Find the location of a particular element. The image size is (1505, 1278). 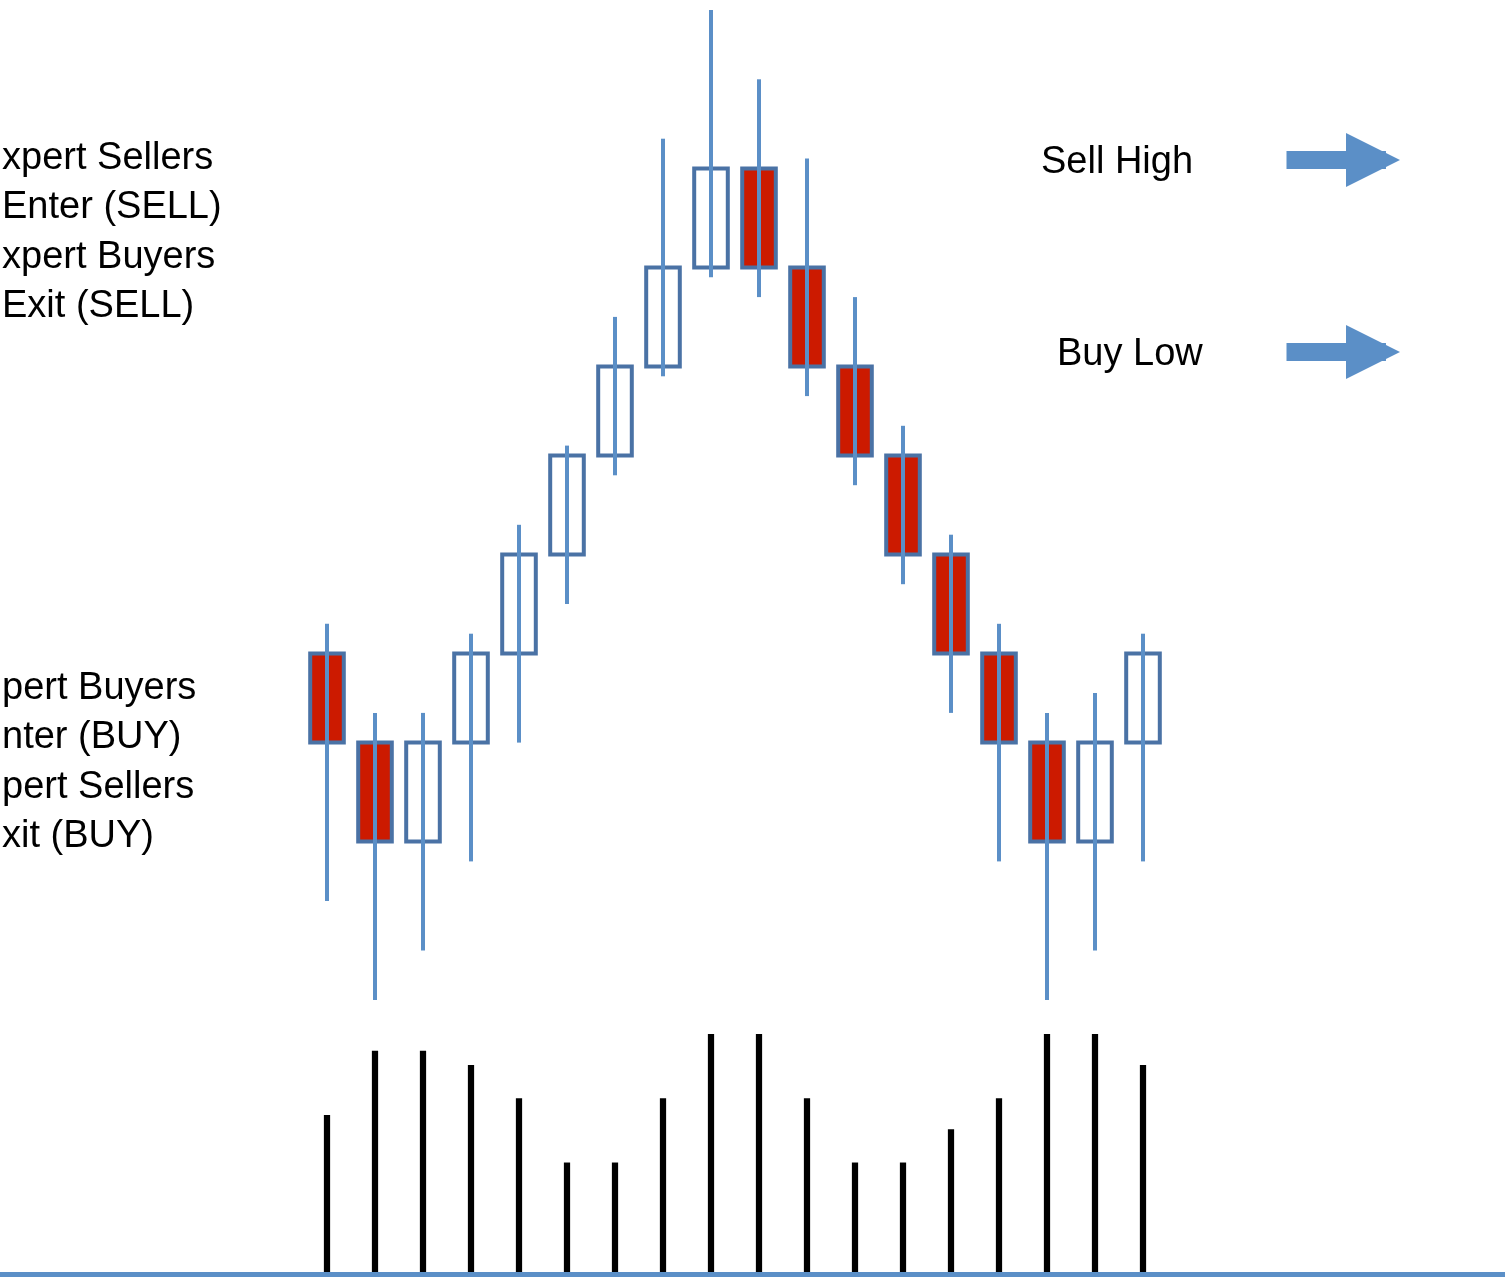

annotation: Buy Low is located at coordinates (1130, 352).